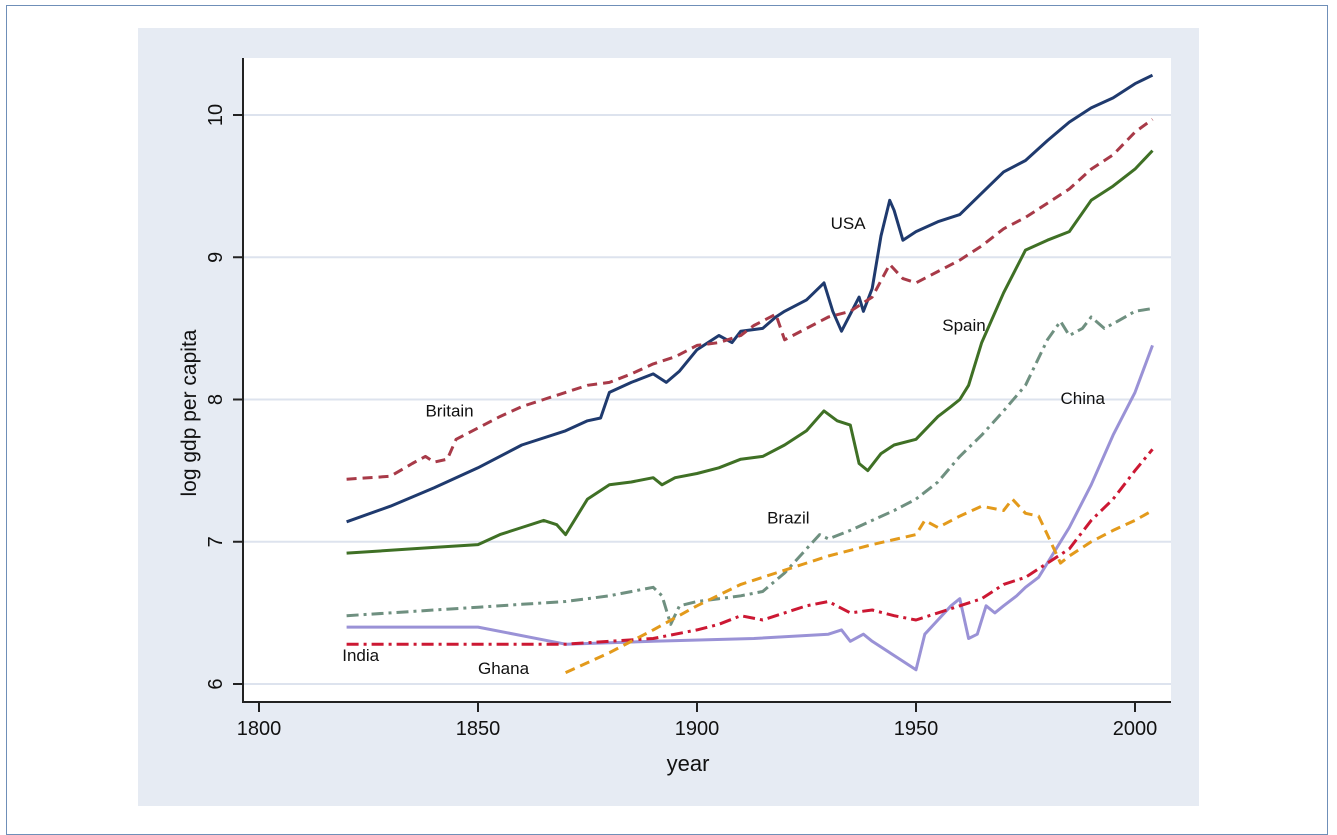 This screenshot has width=1337, height=835. I want to click on series-line-india, so click(750, 547).